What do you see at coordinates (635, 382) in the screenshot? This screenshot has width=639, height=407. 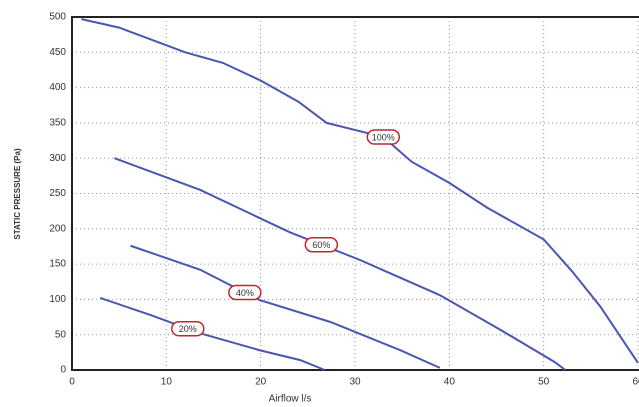 I see `x-tick-label: 60` at bounding box center [635, 382].